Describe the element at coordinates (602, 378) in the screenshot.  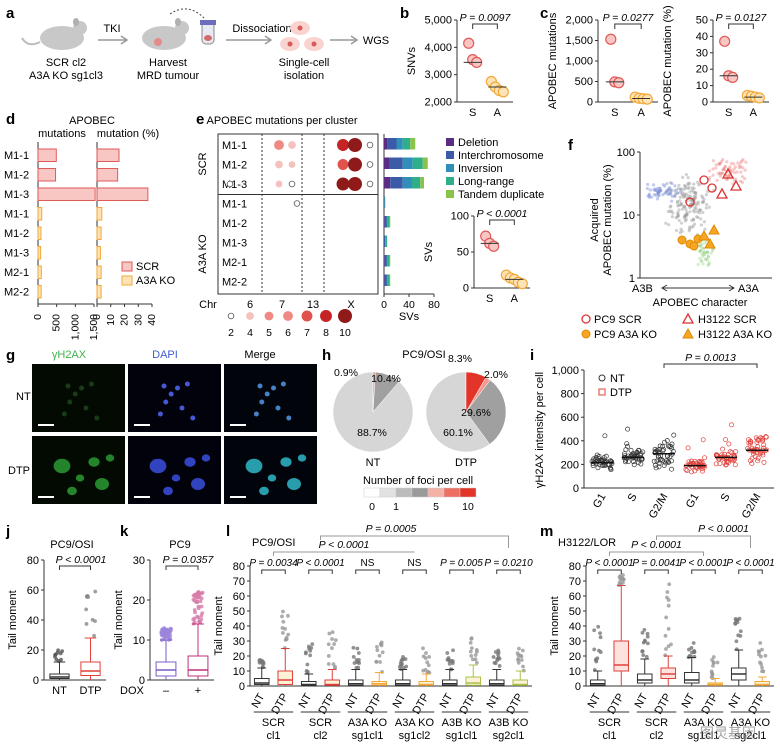
I see `legend-marker` at that location.